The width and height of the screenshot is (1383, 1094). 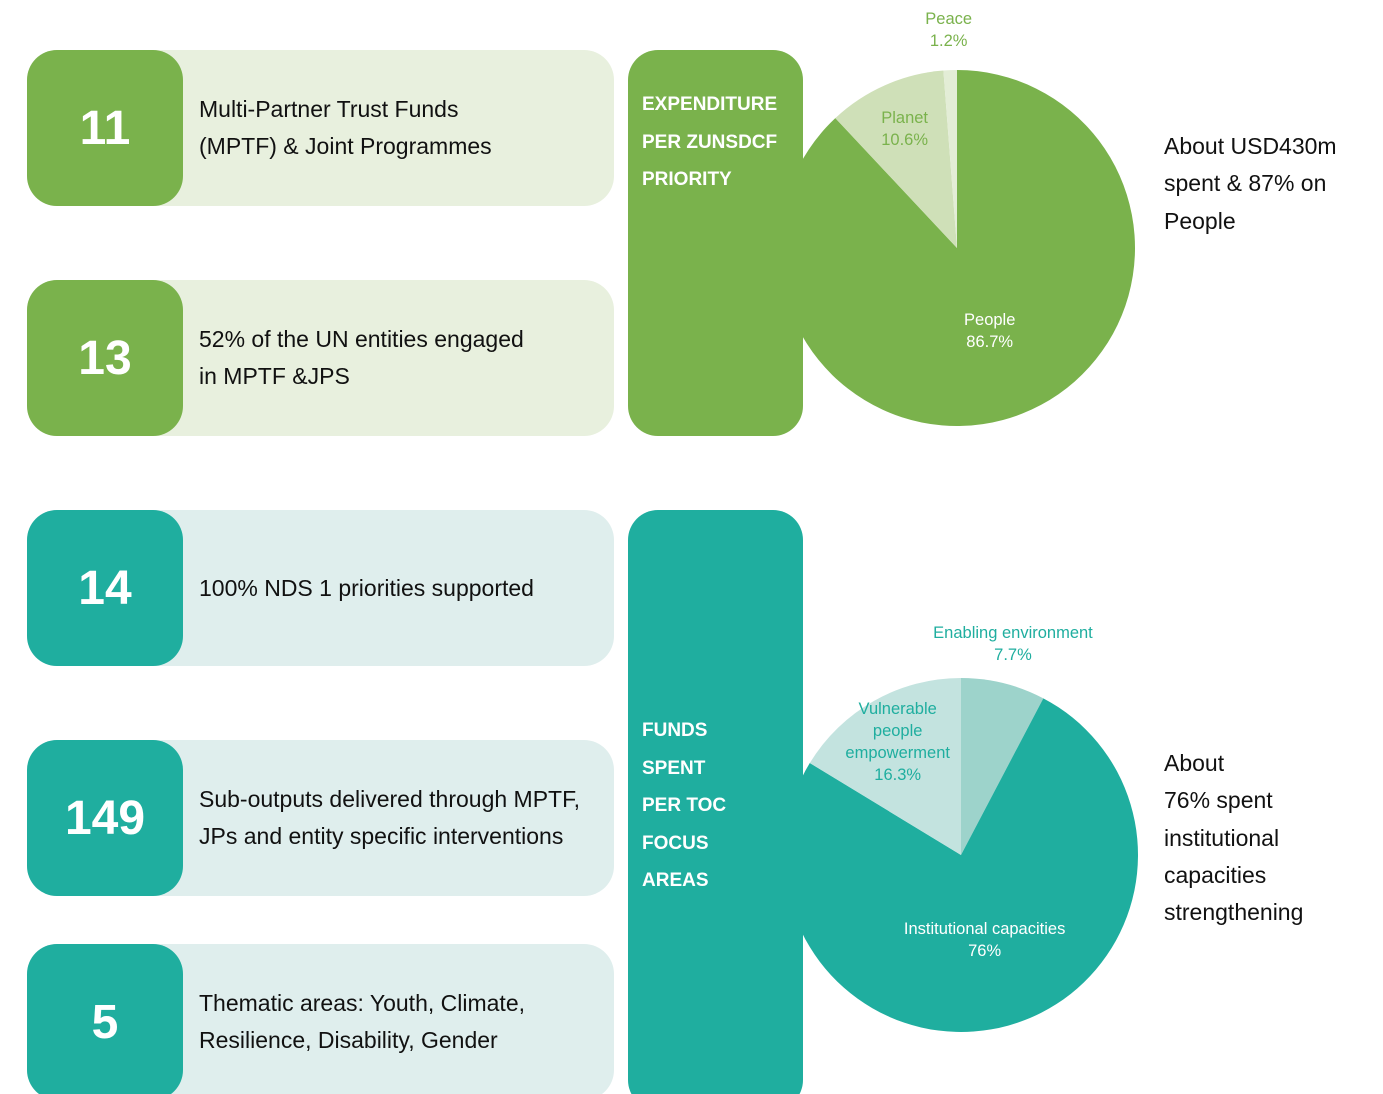 What do you see at coordinates (715, 243) in the screenshot?
I see `chart-title-panel: EXPENDITURE PER ZUNSDCF PRIORITY` at bounding box center [715, 243].